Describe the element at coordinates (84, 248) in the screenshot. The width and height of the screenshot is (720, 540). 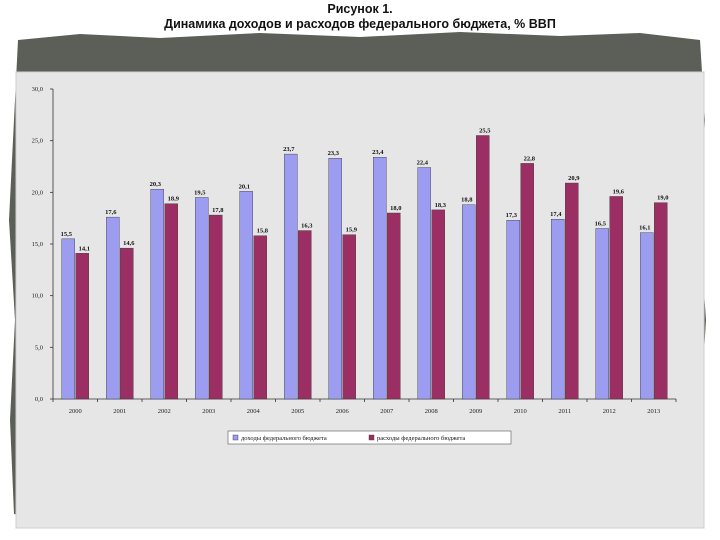
I see `expenditure-data-label: 14,1` at that location.